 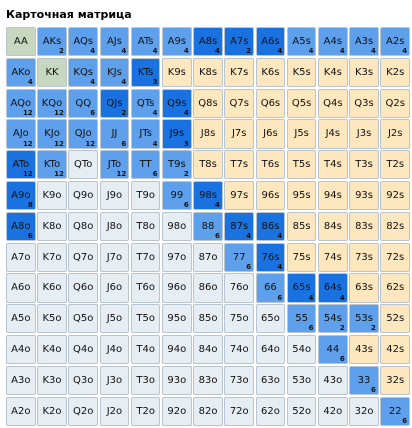 I want to click on hand-cell: T4s, so click(x=333, y=165).